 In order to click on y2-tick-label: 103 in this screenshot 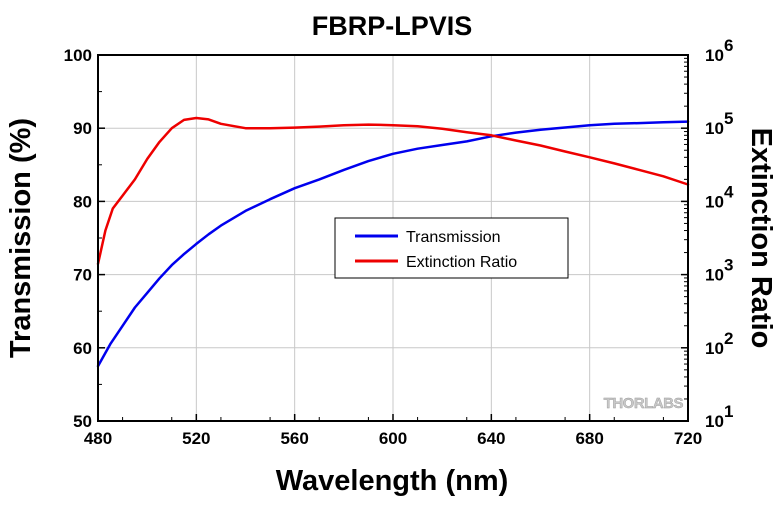, I will do `click(719, 270)`.